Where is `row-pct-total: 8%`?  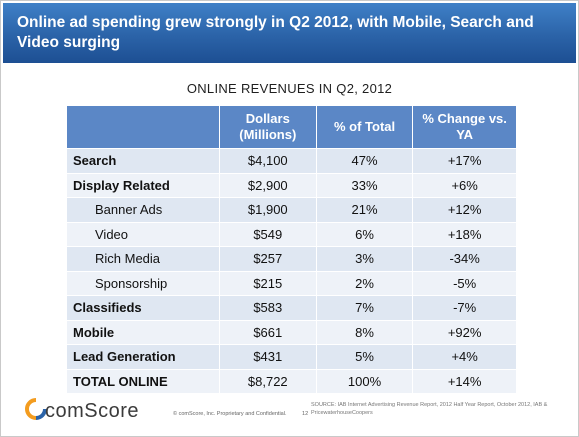
row-pct-total: 8% is located at coordinates (364, 332).